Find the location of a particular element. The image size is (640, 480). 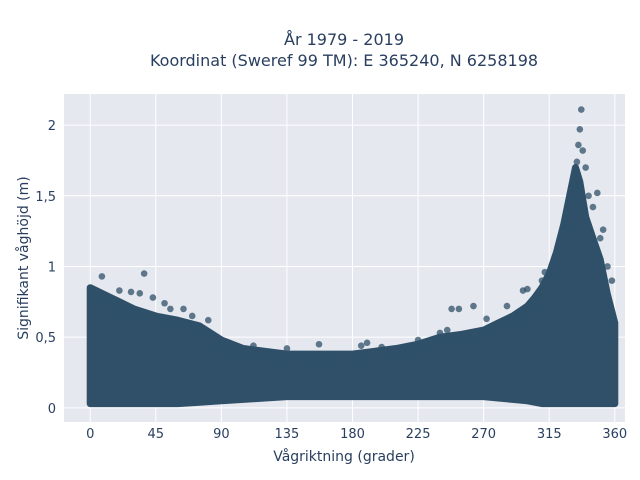

x-tick-label: 180 is located at coordinates (352, 434).